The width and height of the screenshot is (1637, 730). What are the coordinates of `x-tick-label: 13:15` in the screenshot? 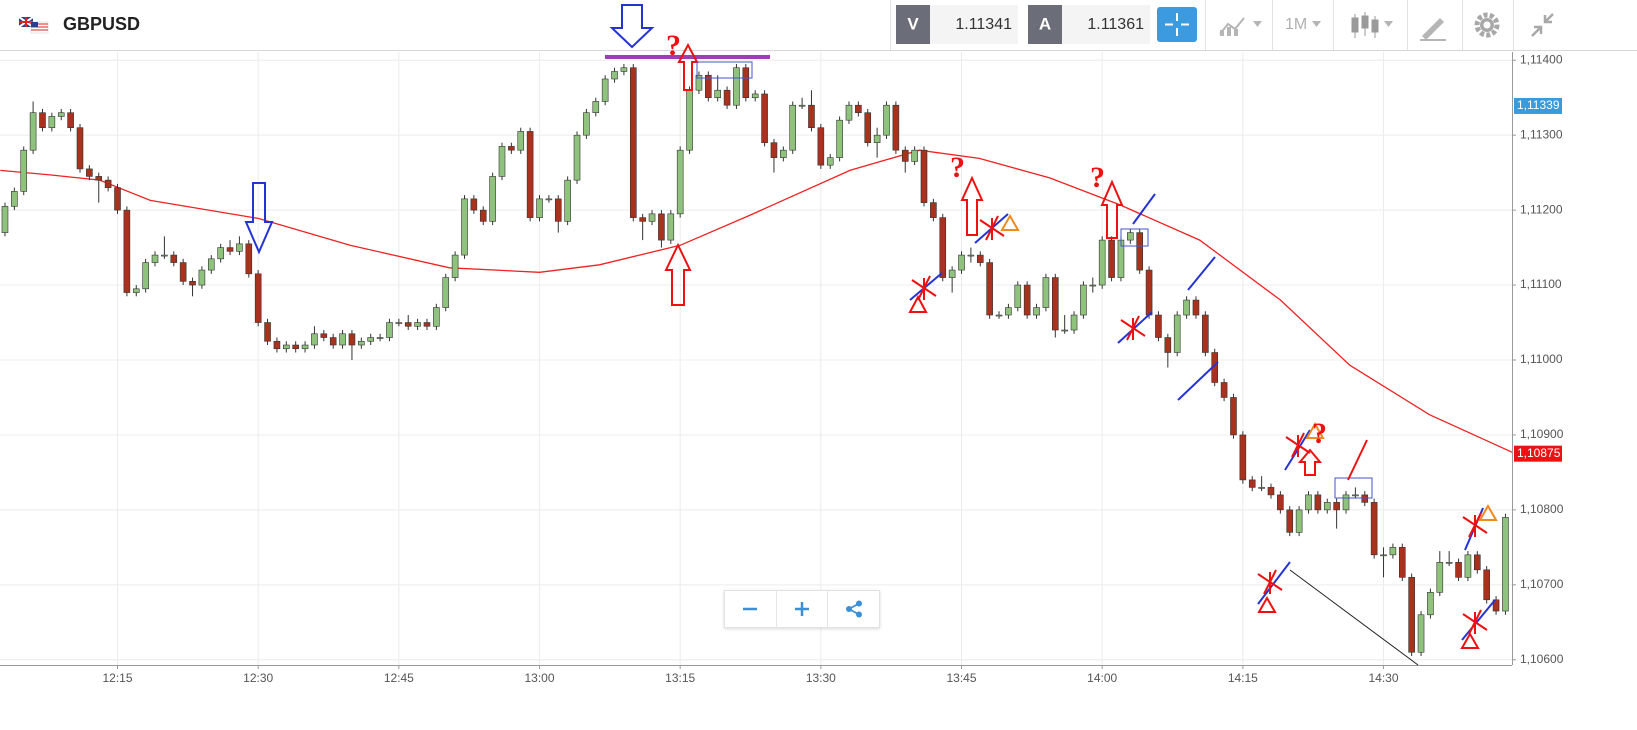 It's located at (680, 678).